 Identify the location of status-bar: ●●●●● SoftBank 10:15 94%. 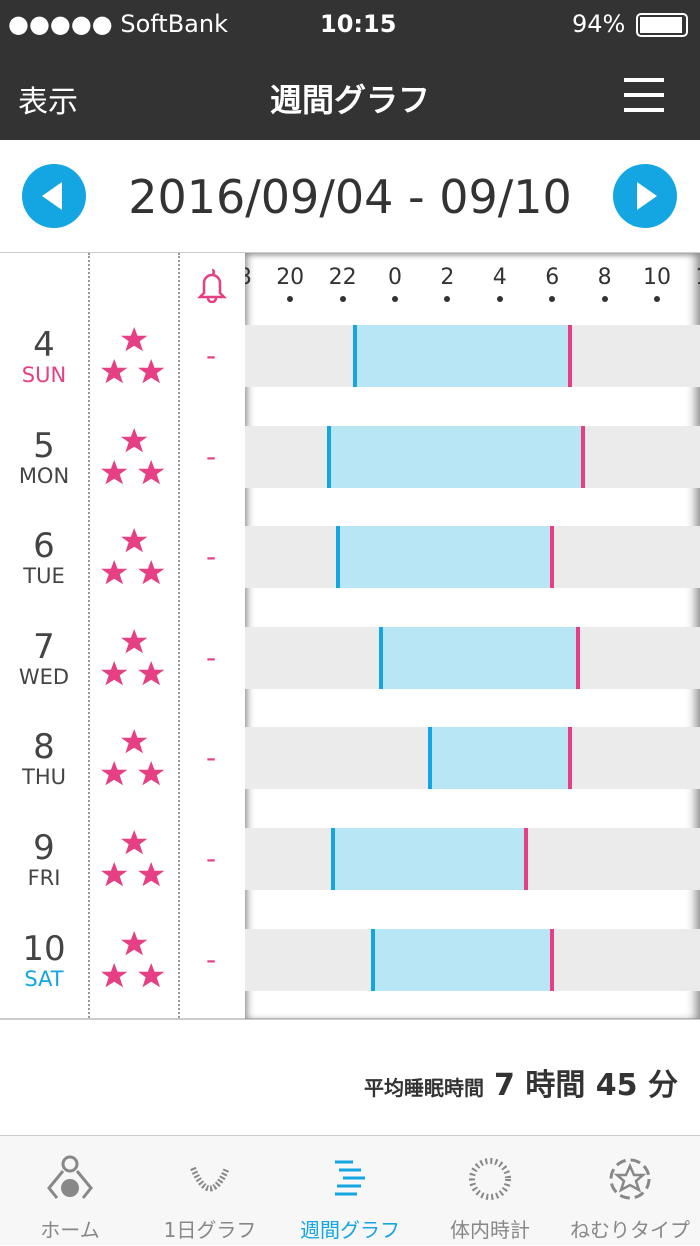
(350, 26).